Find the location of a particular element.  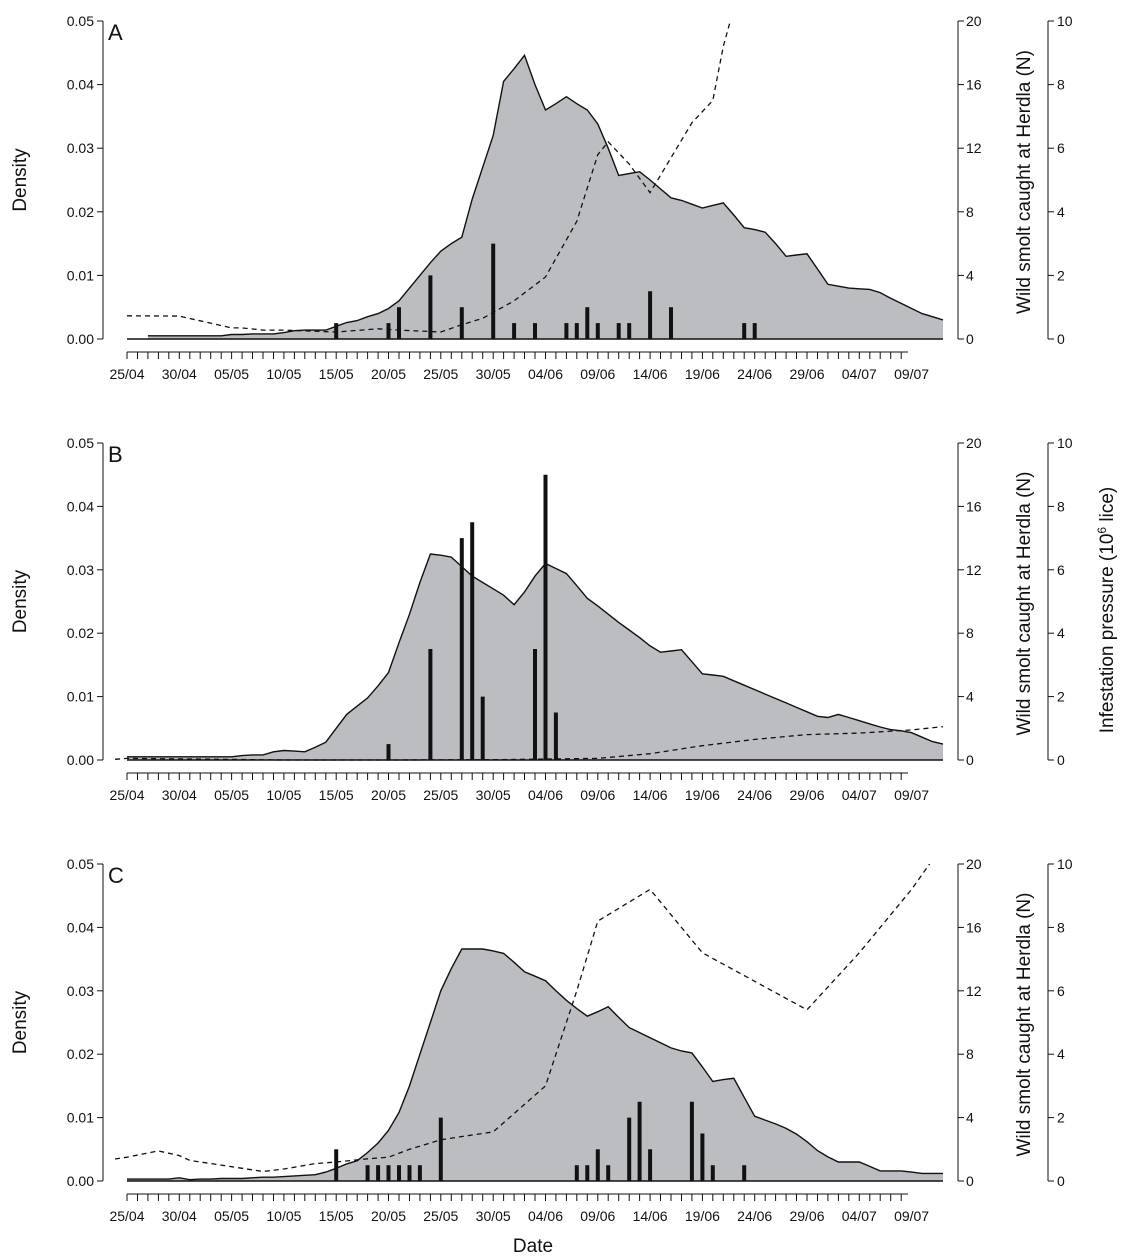

infestation-axis-title: Infestation pressure (106 lice) is located at coordinates (1106, 610).